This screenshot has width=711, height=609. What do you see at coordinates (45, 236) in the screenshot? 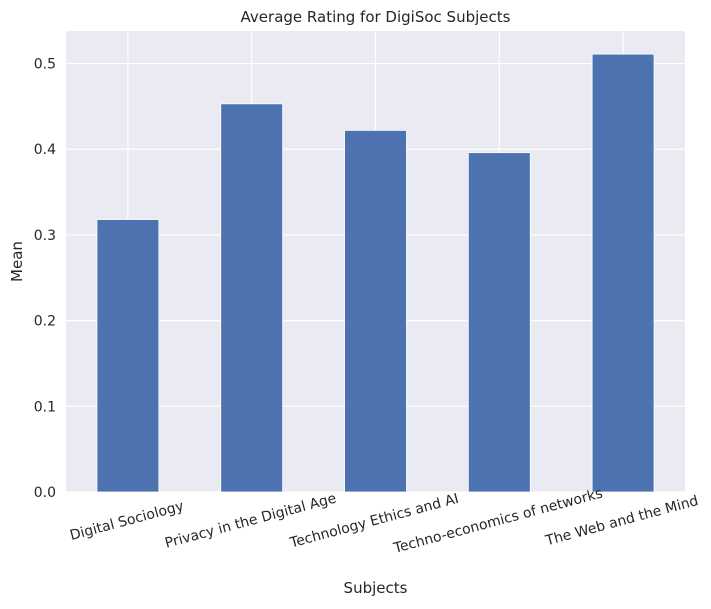
I see `y-tick-label: 0.3` at bounding box center [45, 236].